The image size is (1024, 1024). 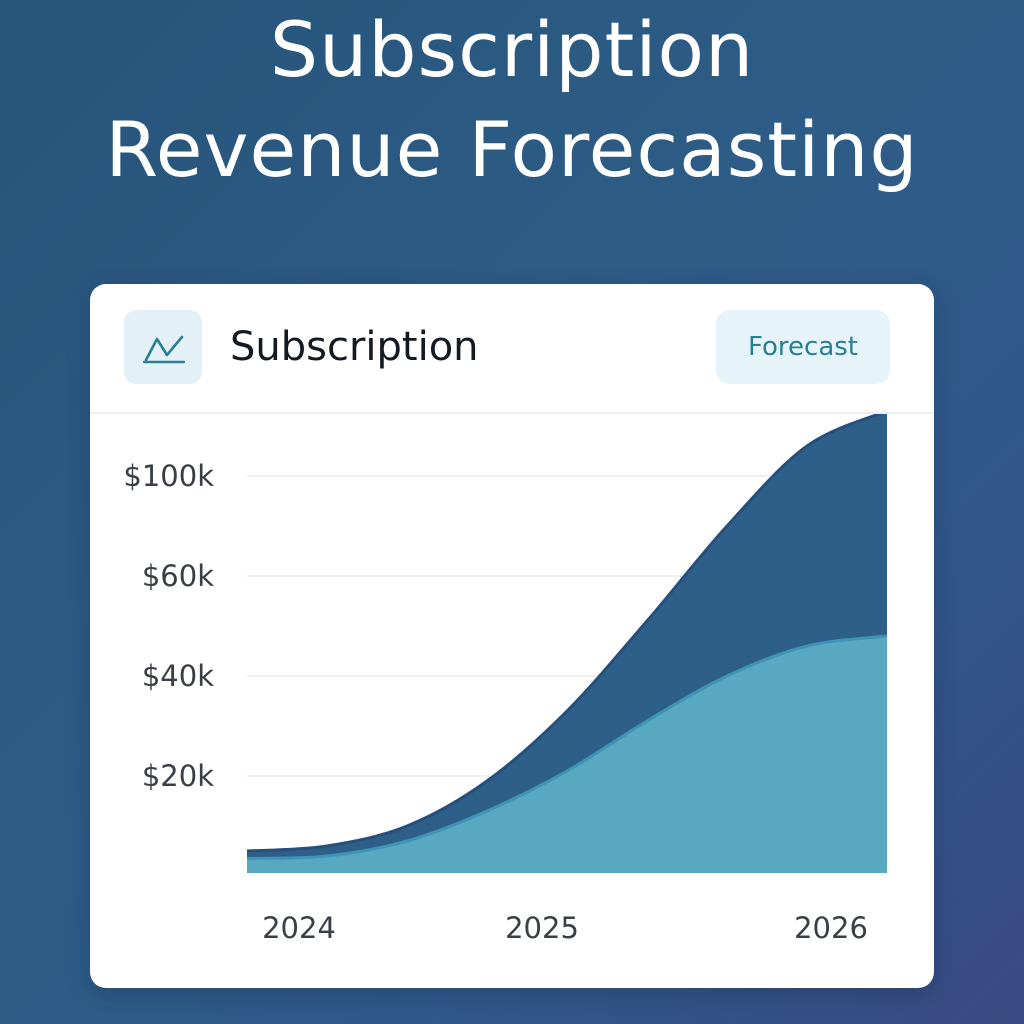 I want to click on series-area-lower-line, so click(x=567, y=747).